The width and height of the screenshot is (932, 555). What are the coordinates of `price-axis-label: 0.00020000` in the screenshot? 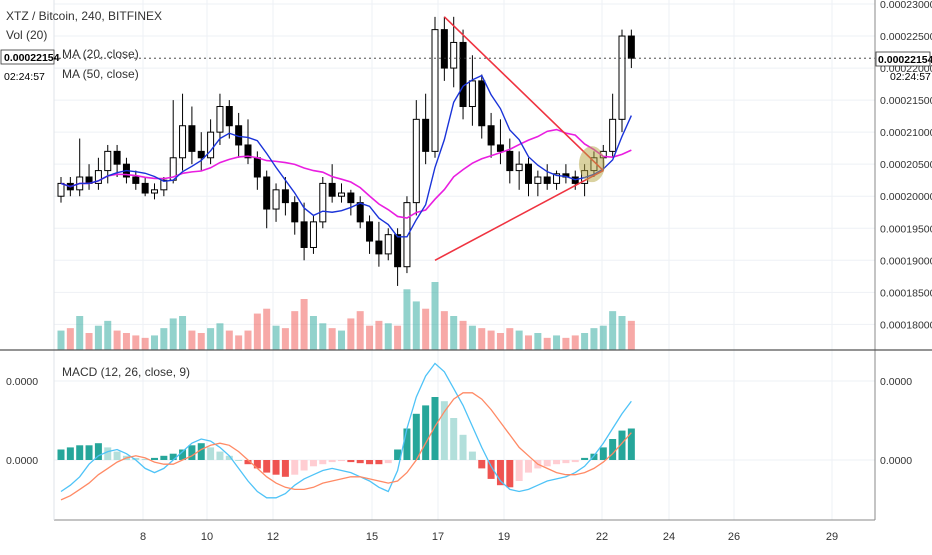 It's located at (906, 197).